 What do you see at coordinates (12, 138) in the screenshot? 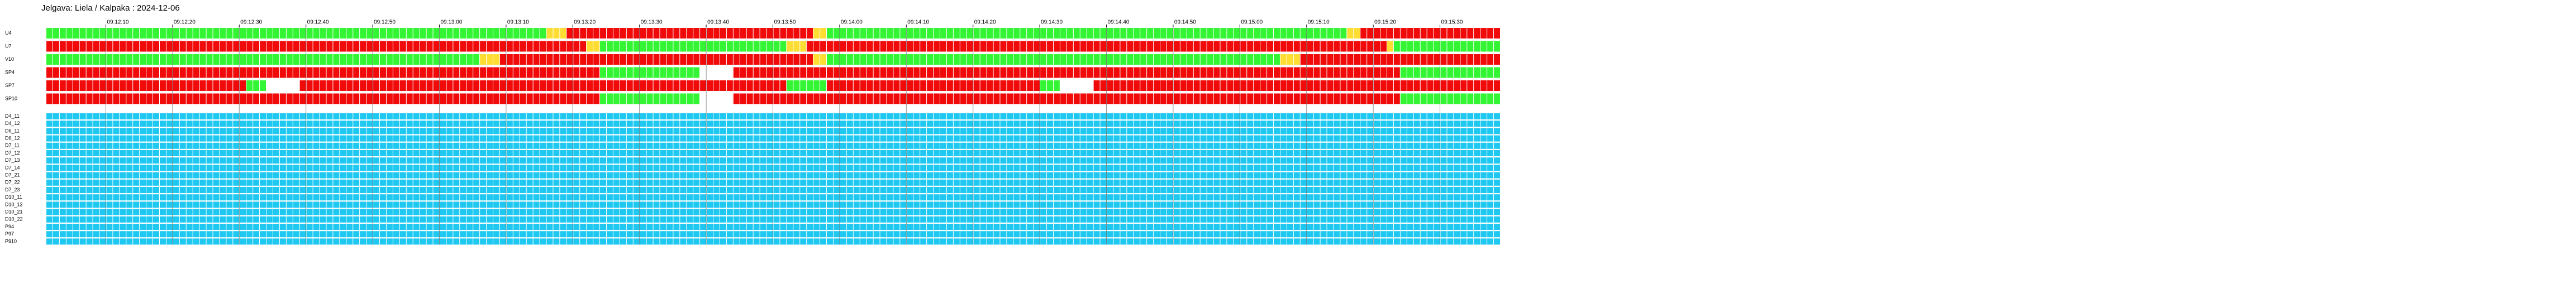
I see `row-label: D6_12` at bounding box center [12, 138].